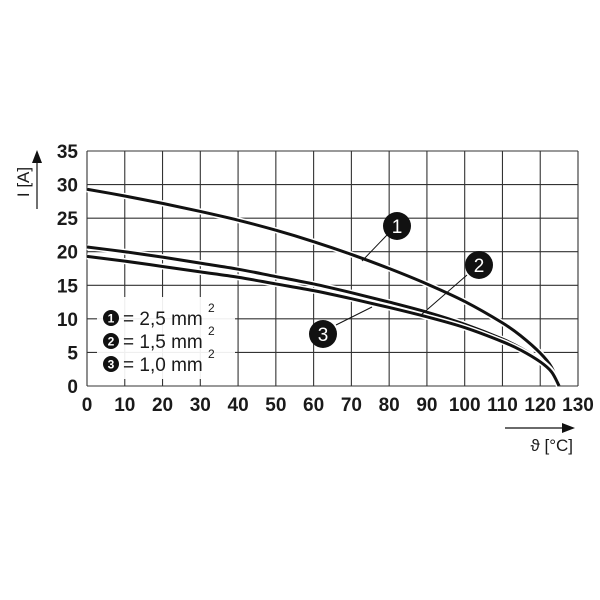 The width and height of the screenshot is (600, 600). I want to click on legend-item-2: 2 = 1,5 mm 2, so click(159, 338).